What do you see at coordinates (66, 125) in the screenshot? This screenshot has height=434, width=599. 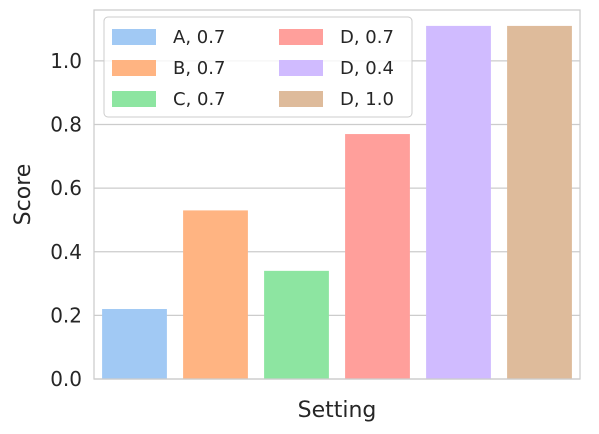 I see `y-tick-label: 0.8` at bounding box center [66, 125].